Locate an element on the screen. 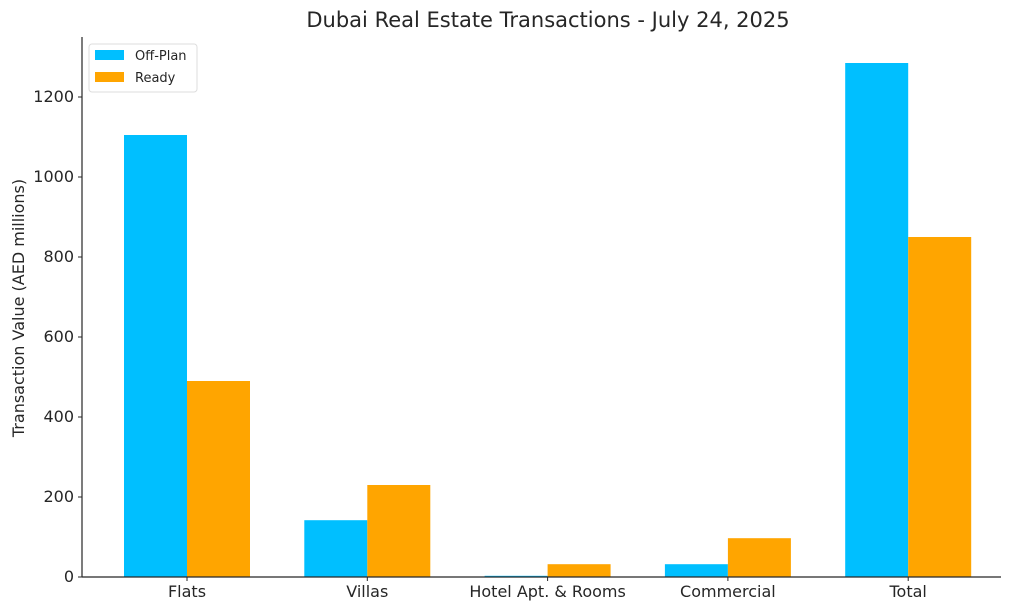 This screenshot has width=1024, height=614. x-tick-label: Villas is located at coordinates (367, 591).